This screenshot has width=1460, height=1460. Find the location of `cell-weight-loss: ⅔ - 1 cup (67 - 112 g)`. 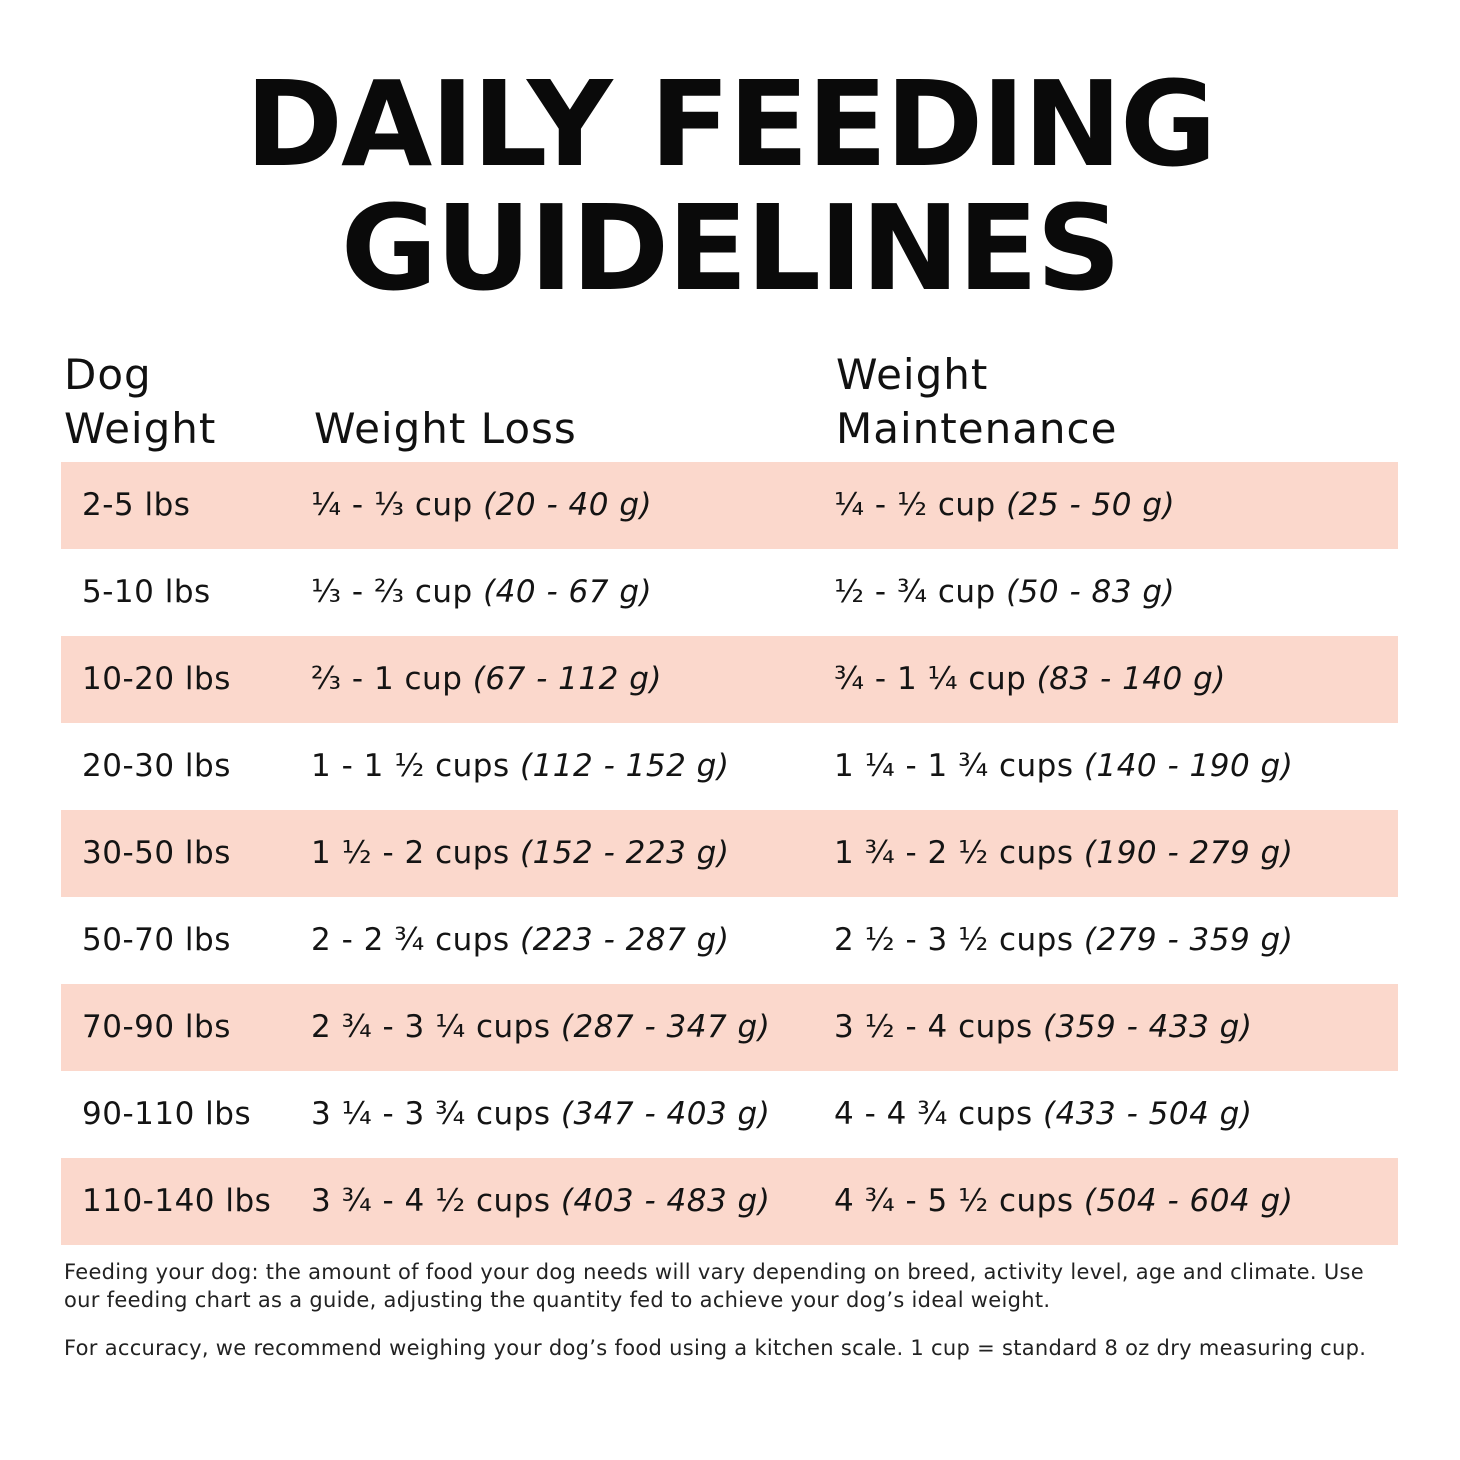

cell-weight-loss: ⅔ - 1 cup (67 - 112 g) is located at coordinates (486, 679).